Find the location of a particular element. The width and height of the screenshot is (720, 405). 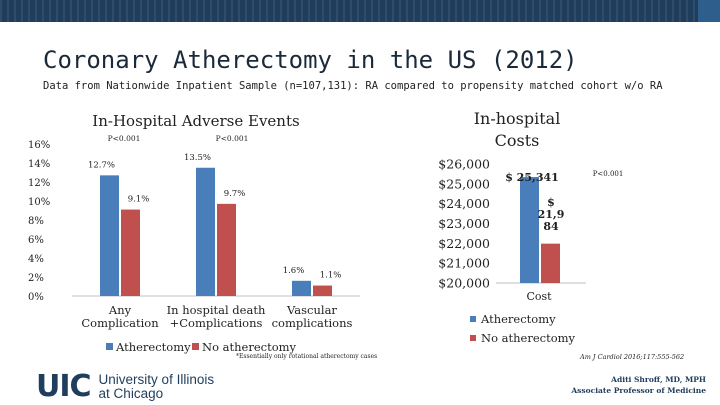

chart2-data-label: $ 25,341 is located at coordinates (532, 177).